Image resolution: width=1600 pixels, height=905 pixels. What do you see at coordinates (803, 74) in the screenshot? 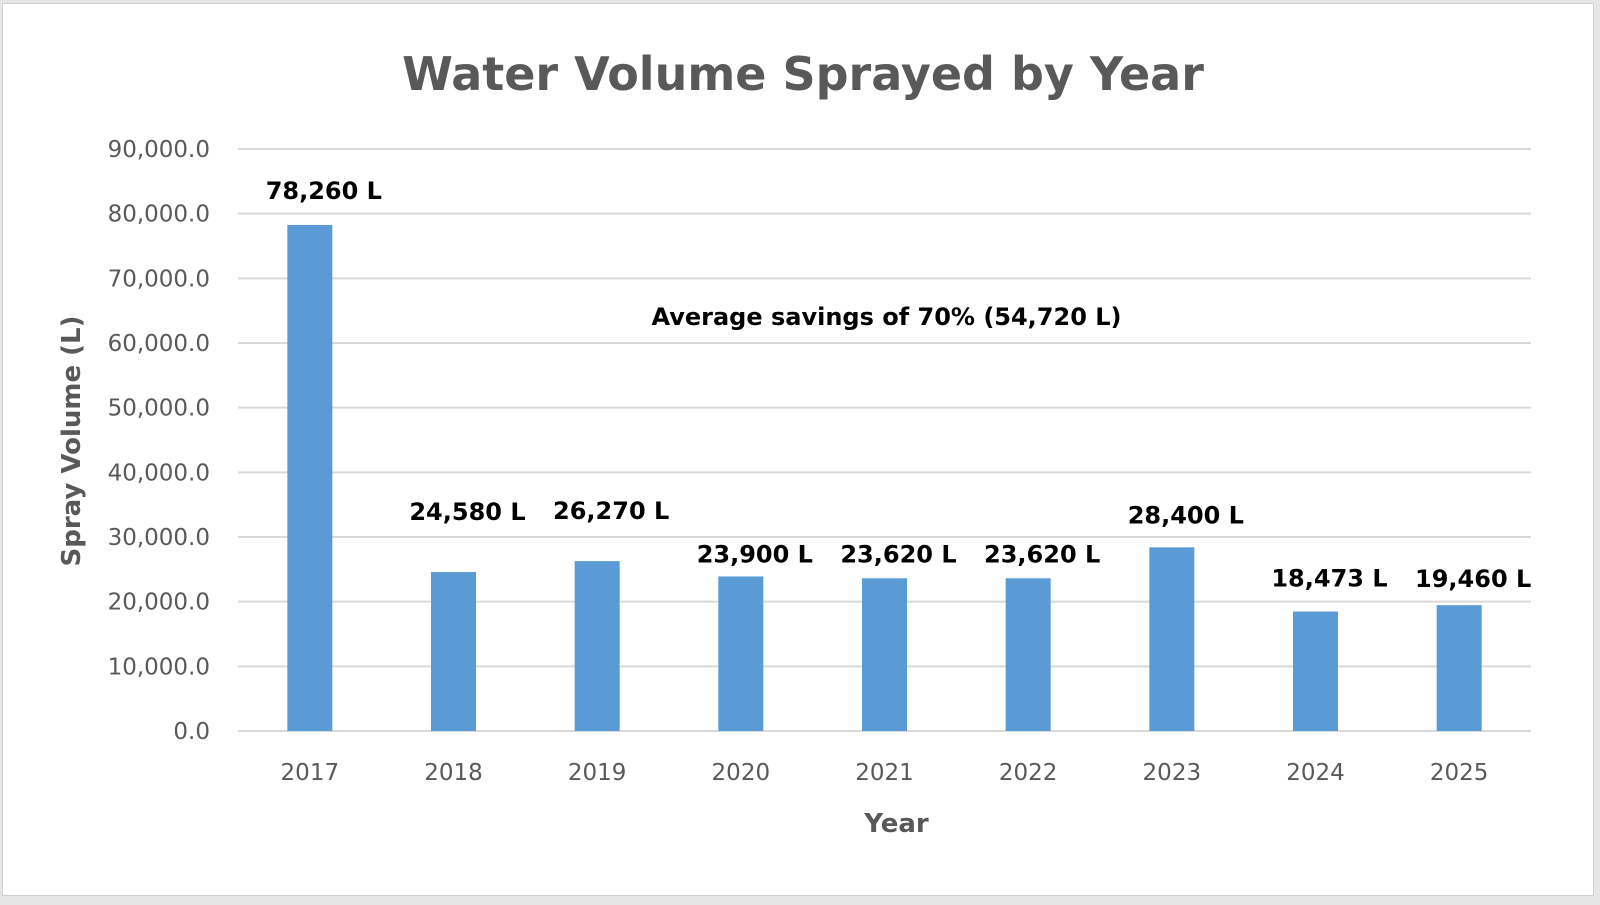
I see `chart-title: Water Volume Sprayed by Year` at bounding box center [803, 74].